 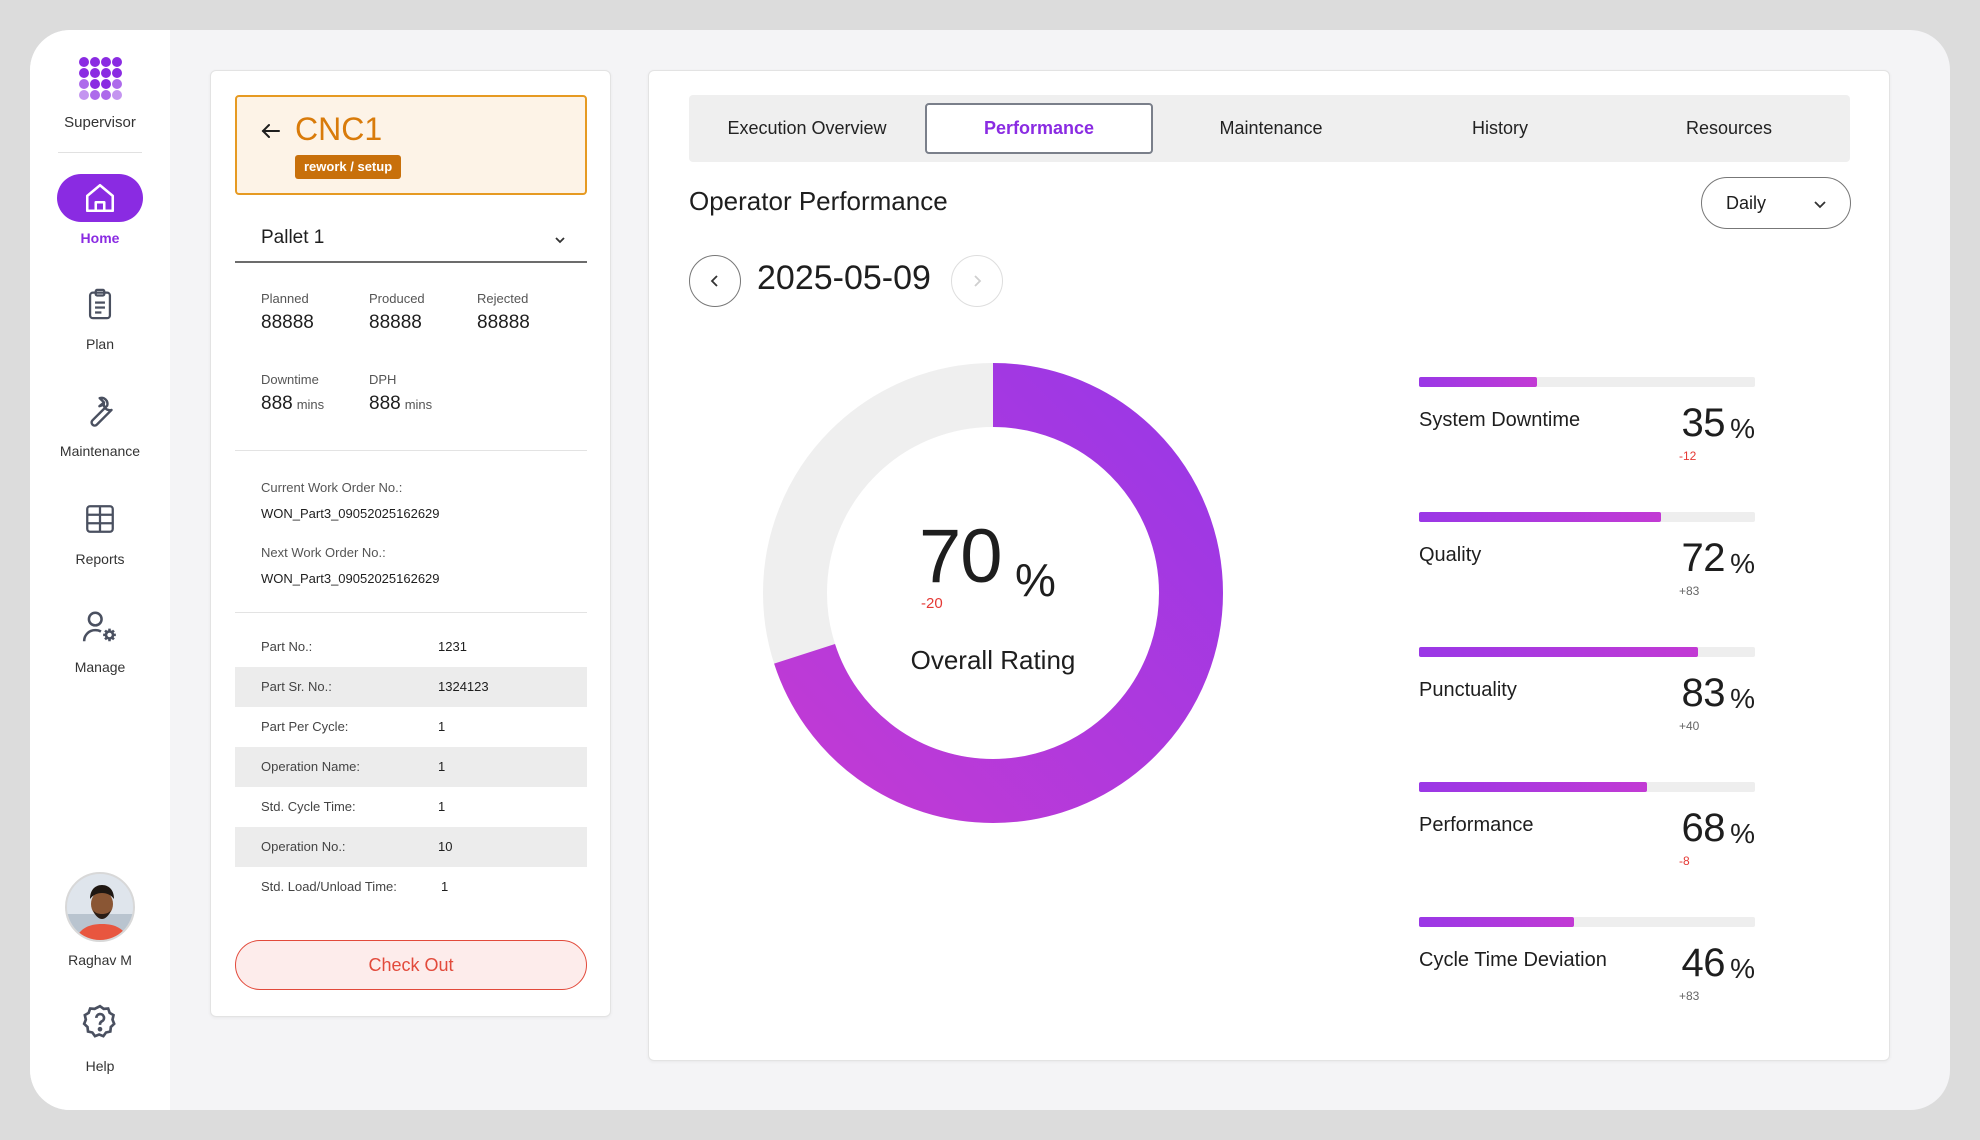 I want to click on next-date-button, so click(x=977, y=281).